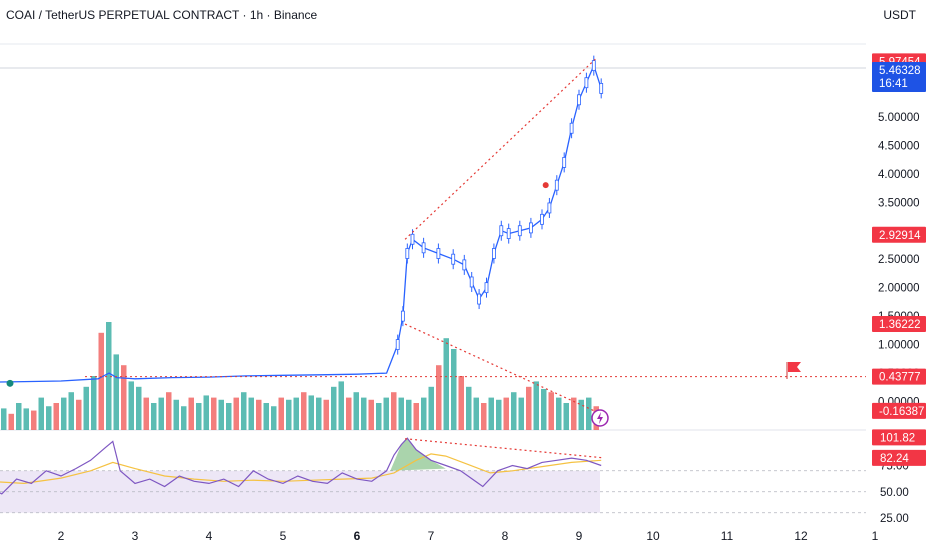 The width and height of the screenshot is (932, 550). Describe the element at coordinates (899, 175) in the screenshot. I see `y-tick-label: 4.00000` at that location.